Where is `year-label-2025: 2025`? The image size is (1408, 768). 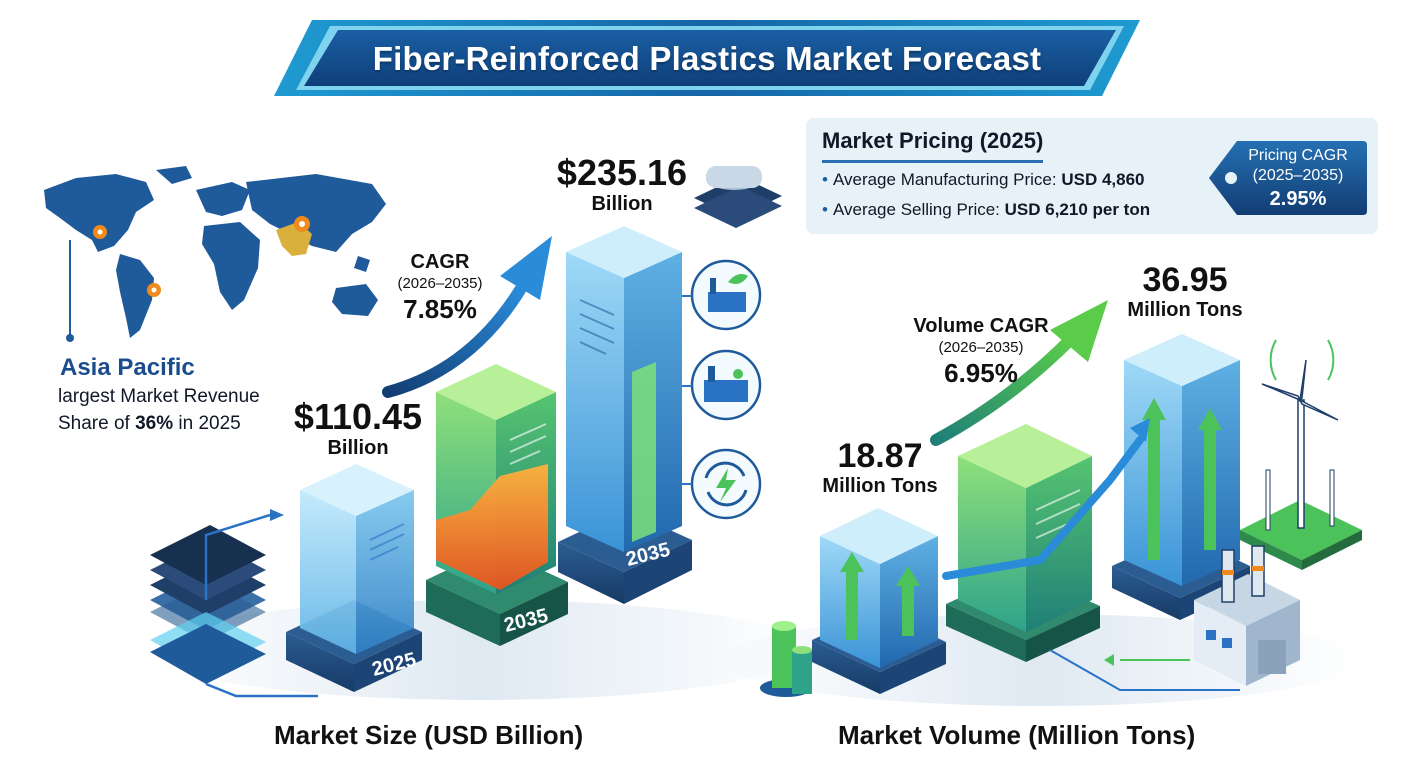
year-label-2025: 2025 is located at coordinates (394, 665).